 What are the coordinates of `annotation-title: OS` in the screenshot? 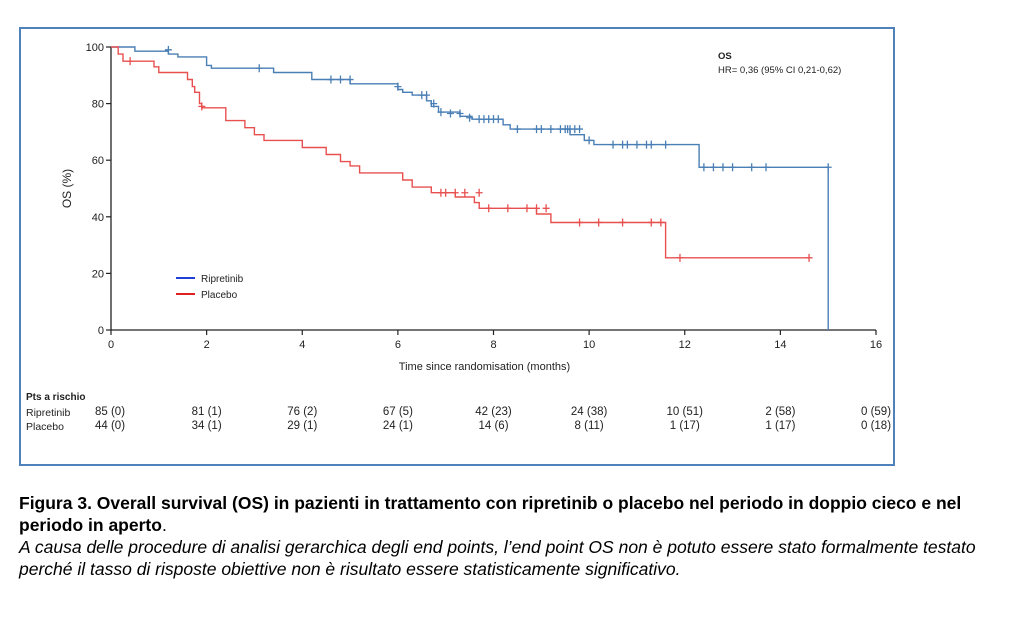 It's located at (725, 56).